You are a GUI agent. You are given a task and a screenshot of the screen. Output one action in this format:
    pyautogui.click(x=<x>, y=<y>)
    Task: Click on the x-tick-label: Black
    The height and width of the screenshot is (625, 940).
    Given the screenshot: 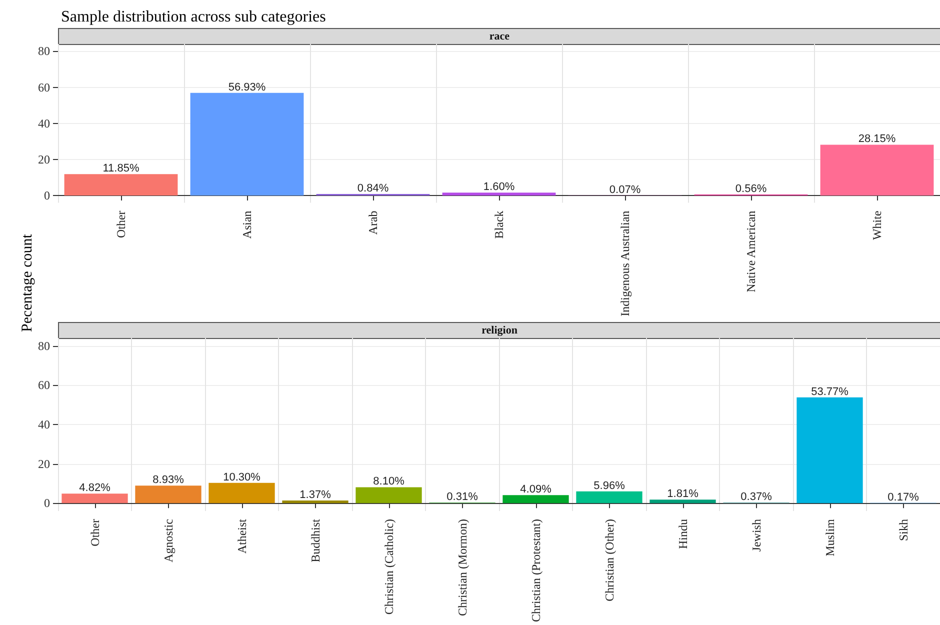 What is the action you would take?
    pyautogui.click(x=499, y=224)
    